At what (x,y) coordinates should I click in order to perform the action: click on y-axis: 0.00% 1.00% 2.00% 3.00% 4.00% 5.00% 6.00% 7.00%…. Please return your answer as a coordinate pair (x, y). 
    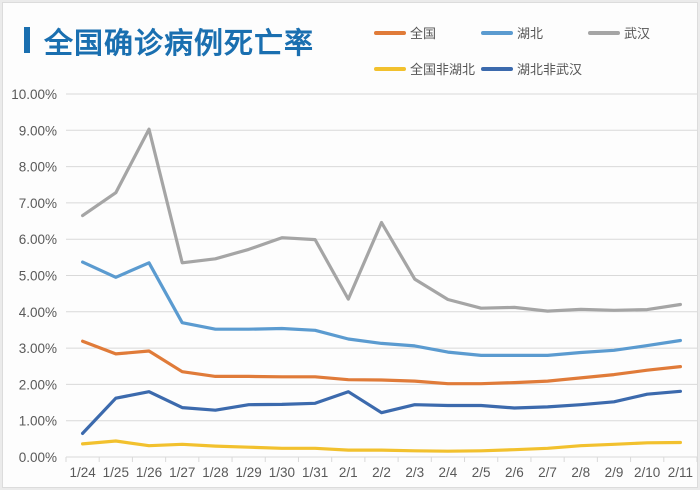
    Looking at the image, I should click on (34, 276).